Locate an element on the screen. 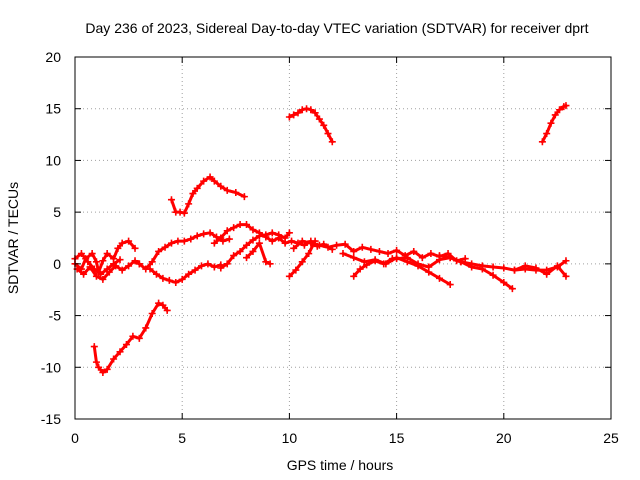 This screenshot has width=640, height=480. y-tick-label: -10 is located at coordinates (51, 367).